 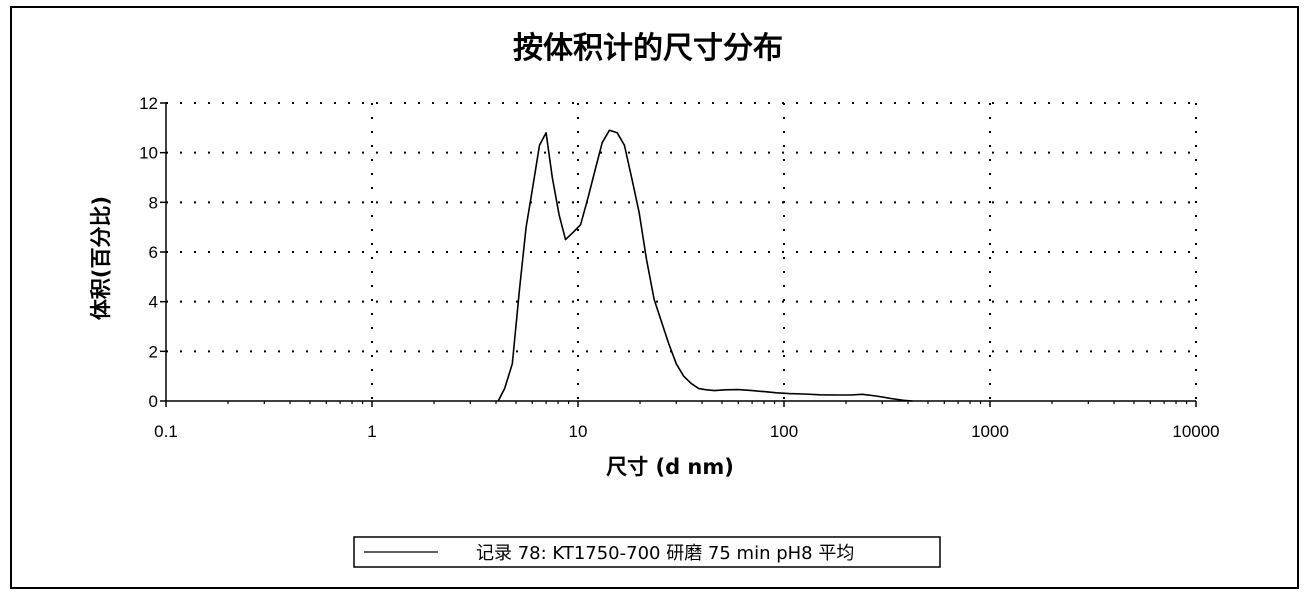 What do you see at coordinates (578, 431) in the screenshot?
I see `x-tick-label-10: 10` at bounding box center [578, 431].